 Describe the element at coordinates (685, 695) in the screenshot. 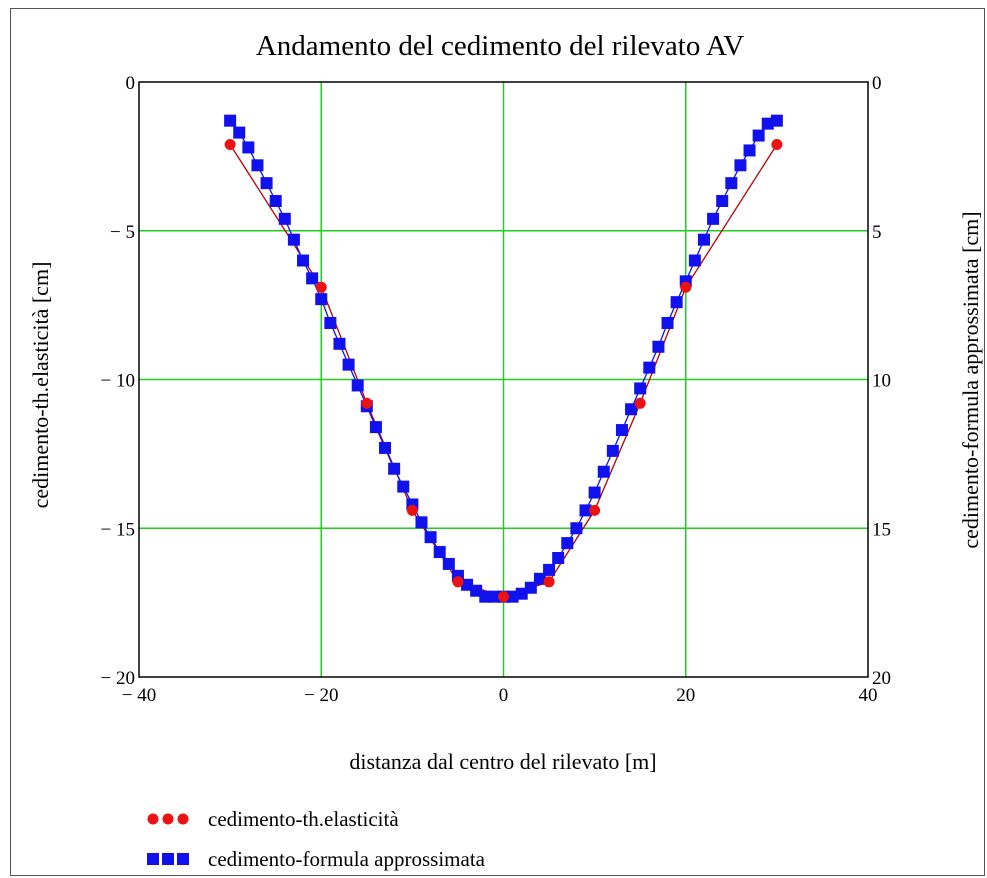

I see `x-tick-label: 20` at that location.